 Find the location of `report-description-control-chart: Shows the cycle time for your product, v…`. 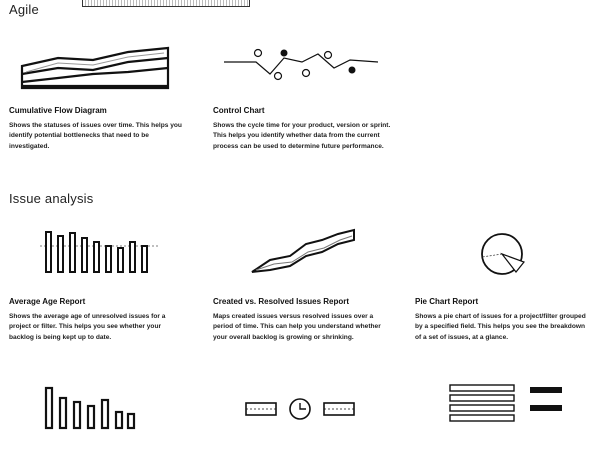

report-description-control-chart: Shows the cycle time for your product, v… is located at coordinates (302, 136).